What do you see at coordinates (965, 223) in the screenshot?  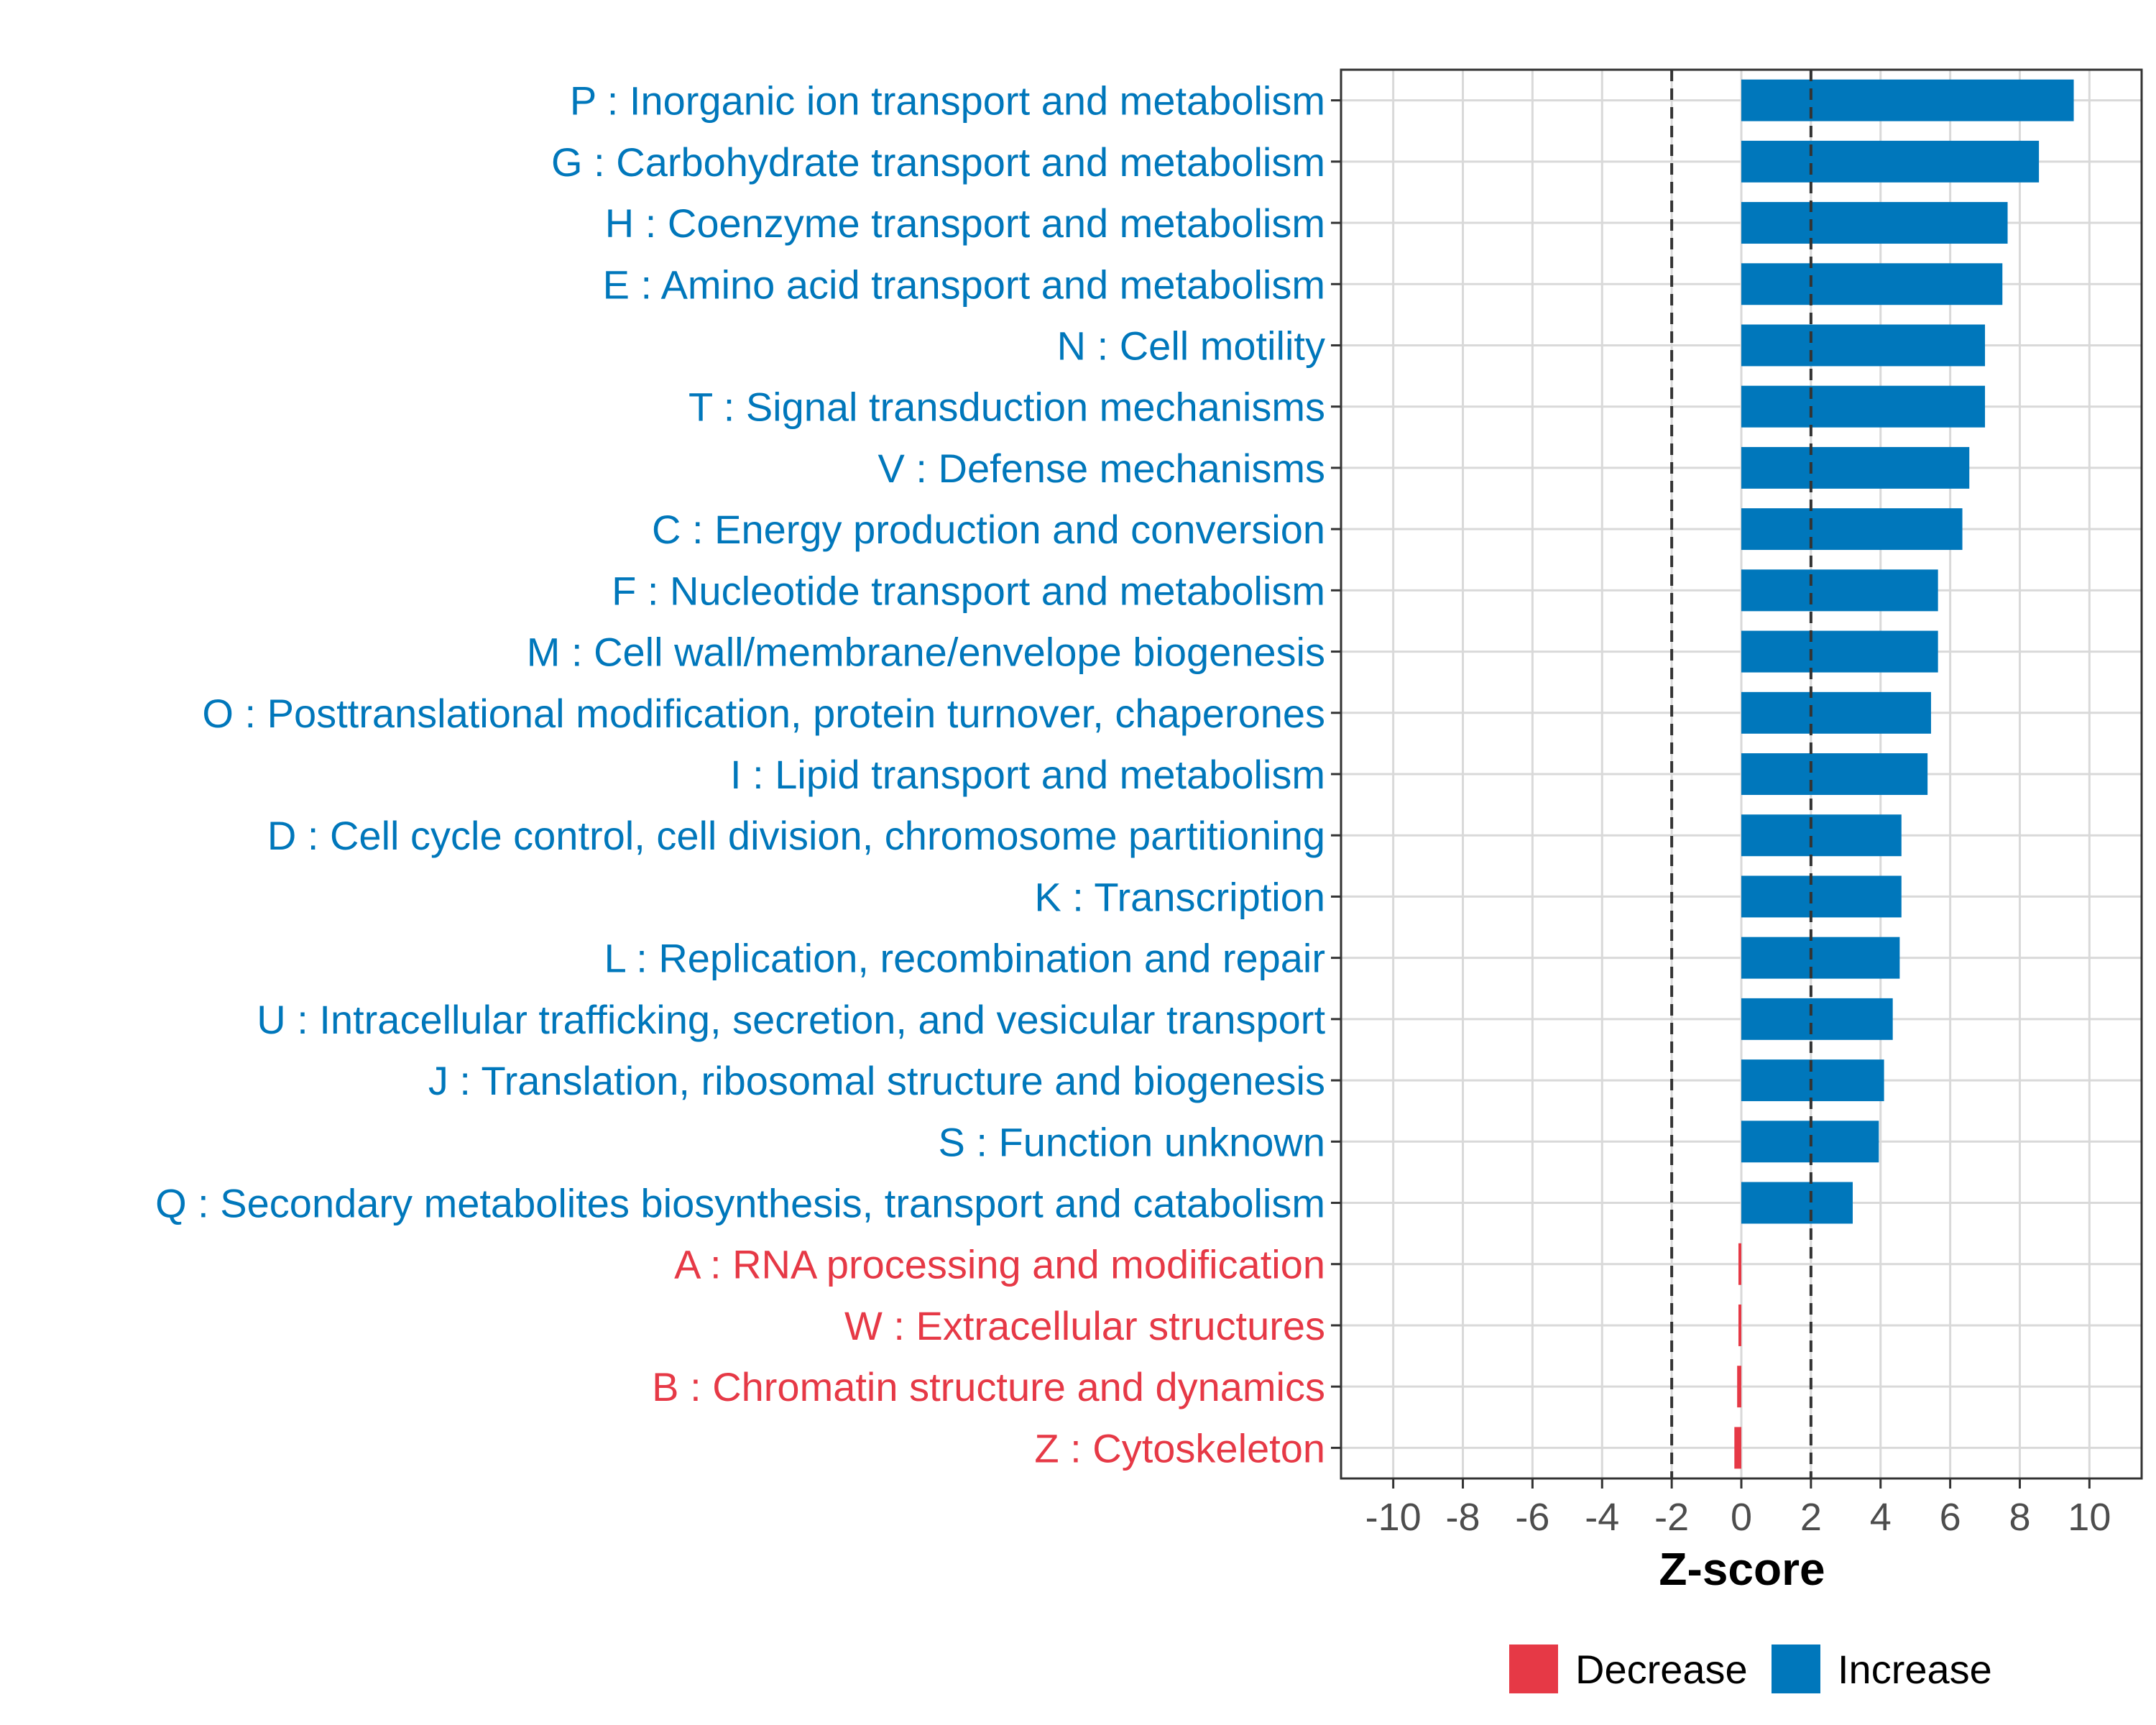 I see `category-label: H : Coenzyme transport and metabolism` at bounding box center [965, 223].